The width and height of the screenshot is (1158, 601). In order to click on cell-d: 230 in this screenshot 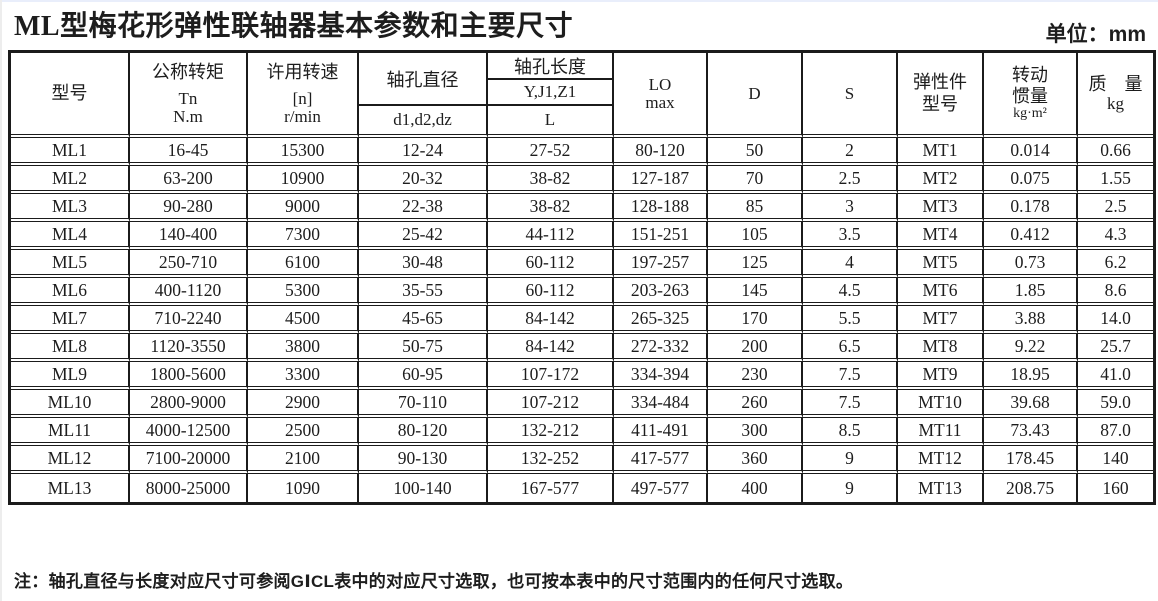, I will do `click(755, 376)`.